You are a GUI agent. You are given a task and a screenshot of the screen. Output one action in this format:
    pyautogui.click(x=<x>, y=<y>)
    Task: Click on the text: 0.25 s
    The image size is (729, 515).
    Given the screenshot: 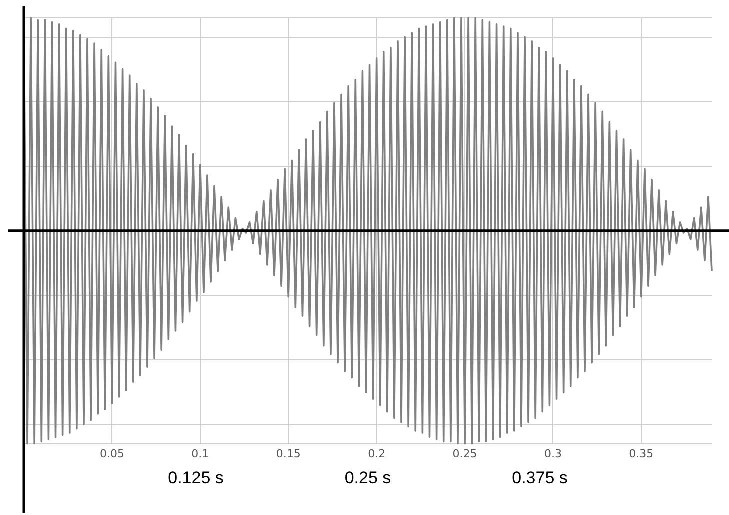 What is the action you would take?
    pyautogui.click(x=368, y=478)
    